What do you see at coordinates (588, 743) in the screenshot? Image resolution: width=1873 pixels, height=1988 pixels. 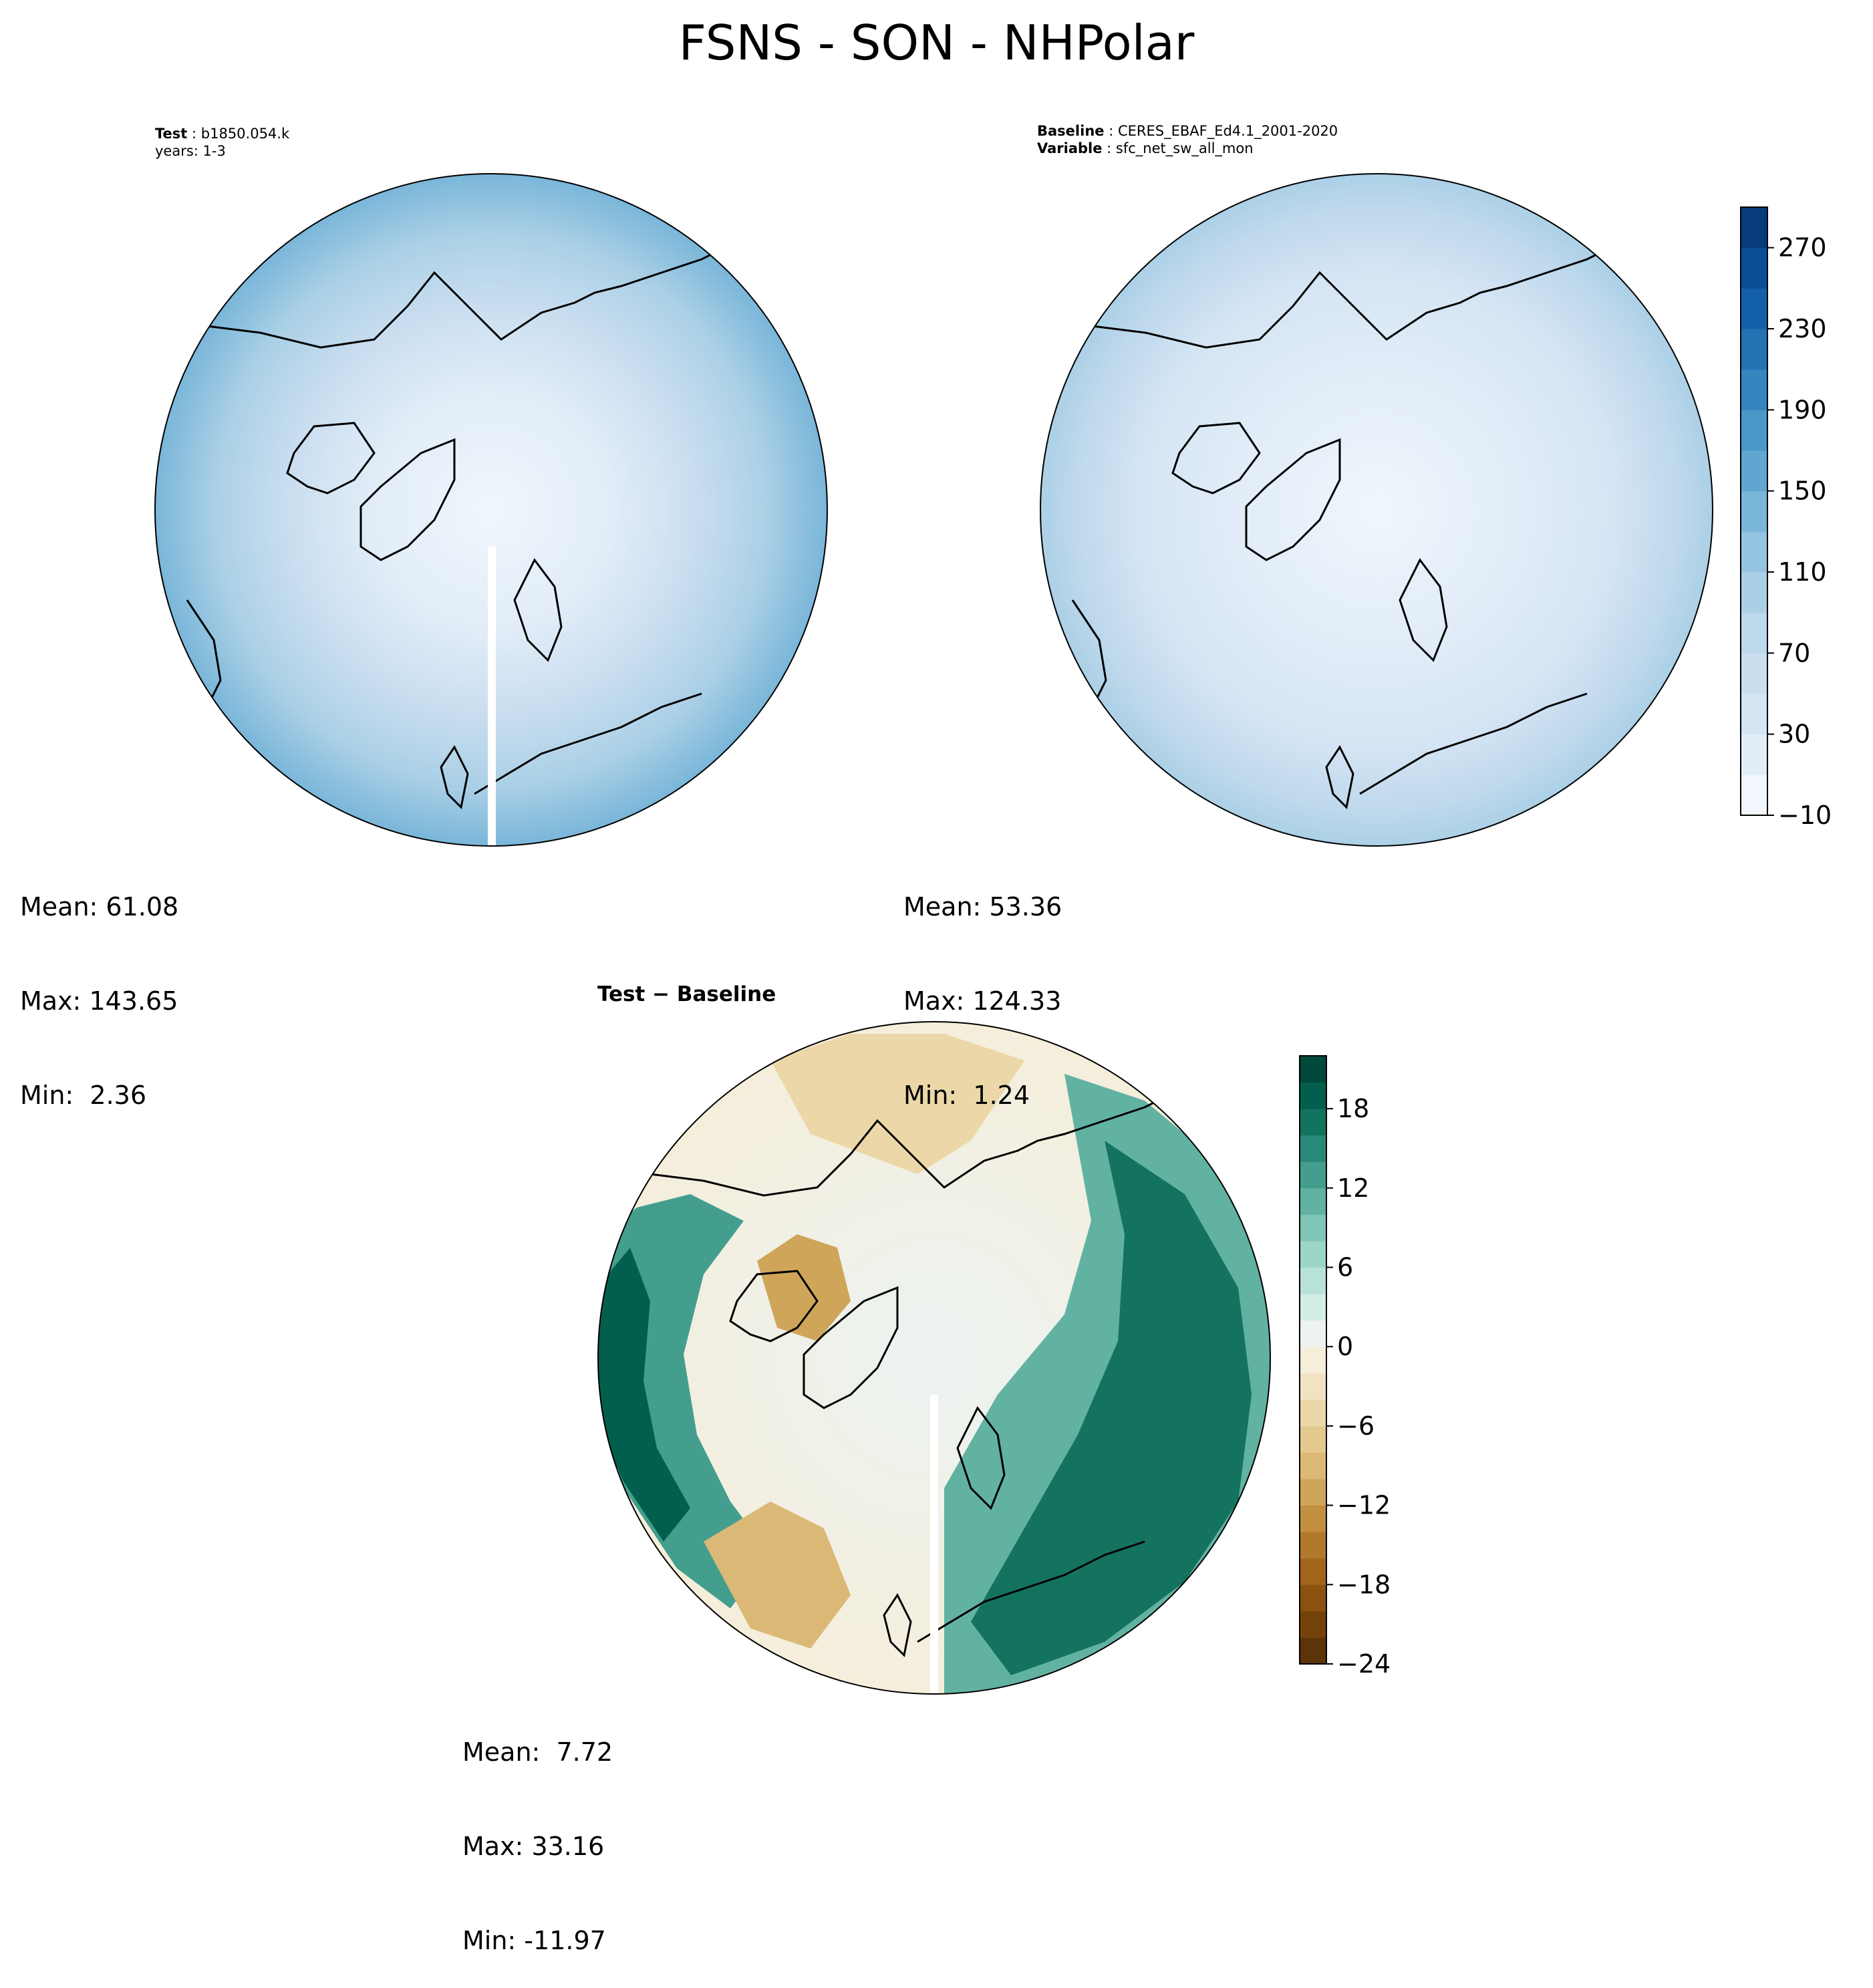 I see `test-coast-europe` at bounding box center [588, 743].